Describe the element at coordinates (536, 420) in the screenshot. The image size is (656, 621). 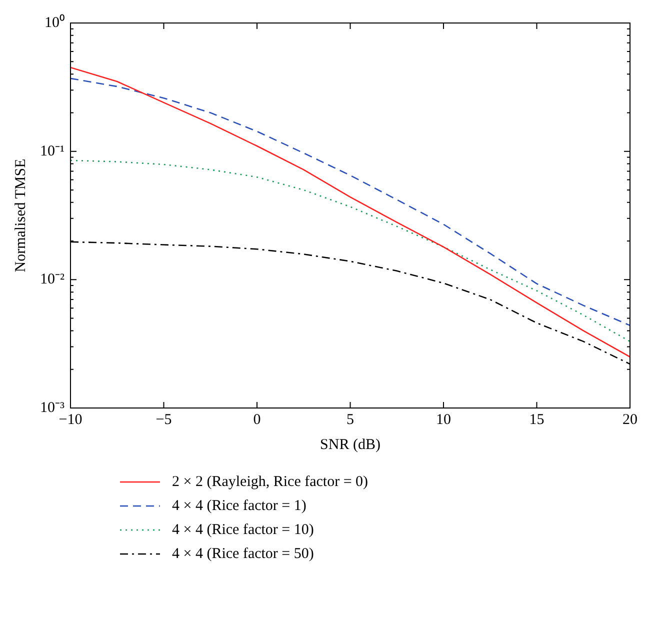
I see `x-tick-label: 15` at that location.